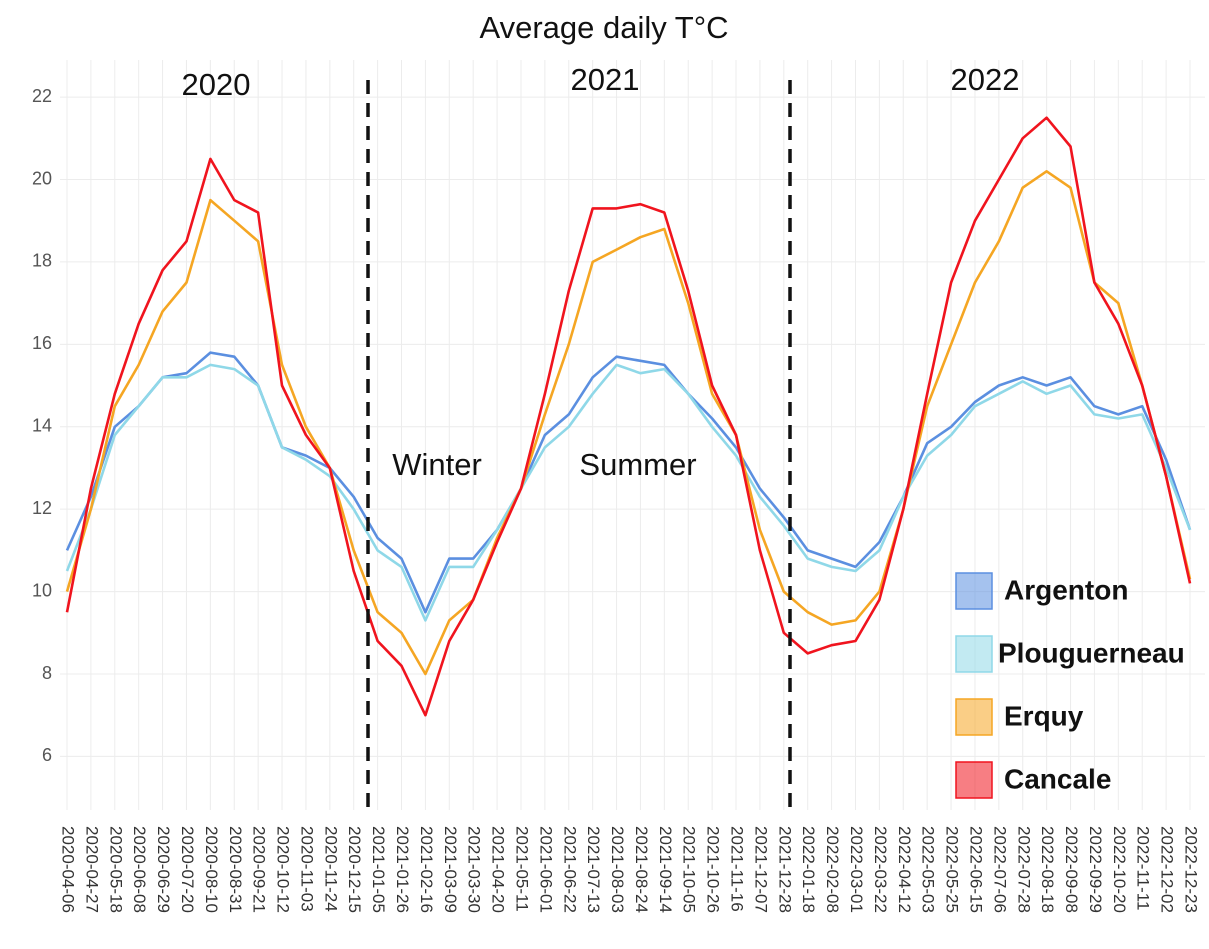 This screenshot has height=949, width=1209. What do you see at coordinates (1047, 869) in the screenshot?
I see `x-tick-label: 2022-08-18` at bounding box center [1047, 869].